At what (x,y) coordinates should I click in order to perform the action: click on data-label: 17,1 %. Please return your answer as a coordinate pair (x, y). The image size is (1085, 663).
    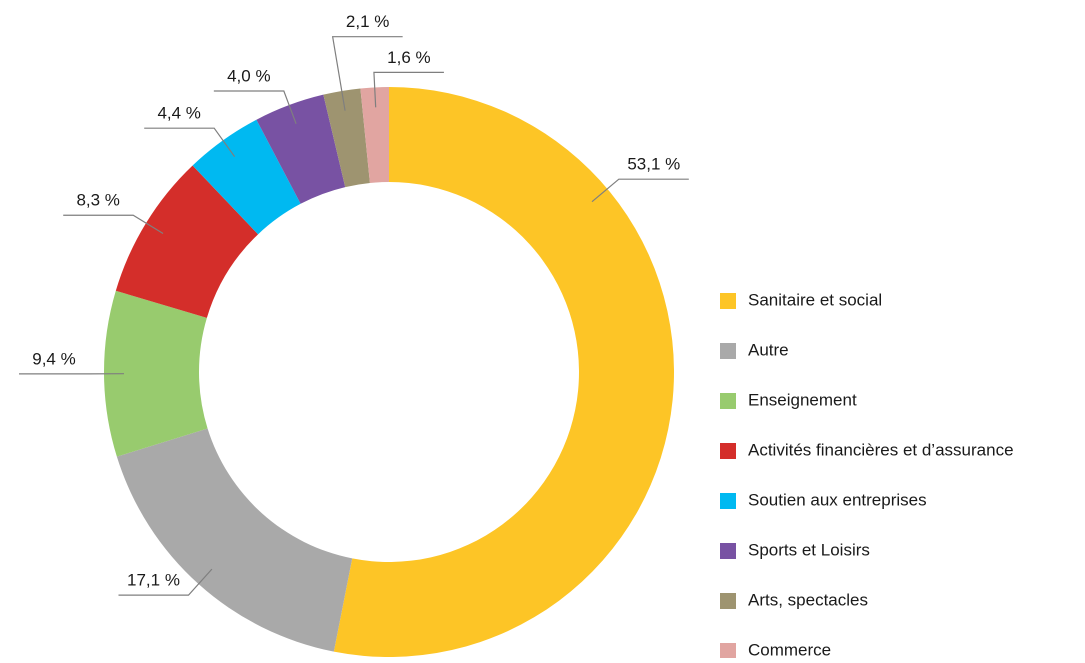
    Looking at the image, I should click on (153, 580).